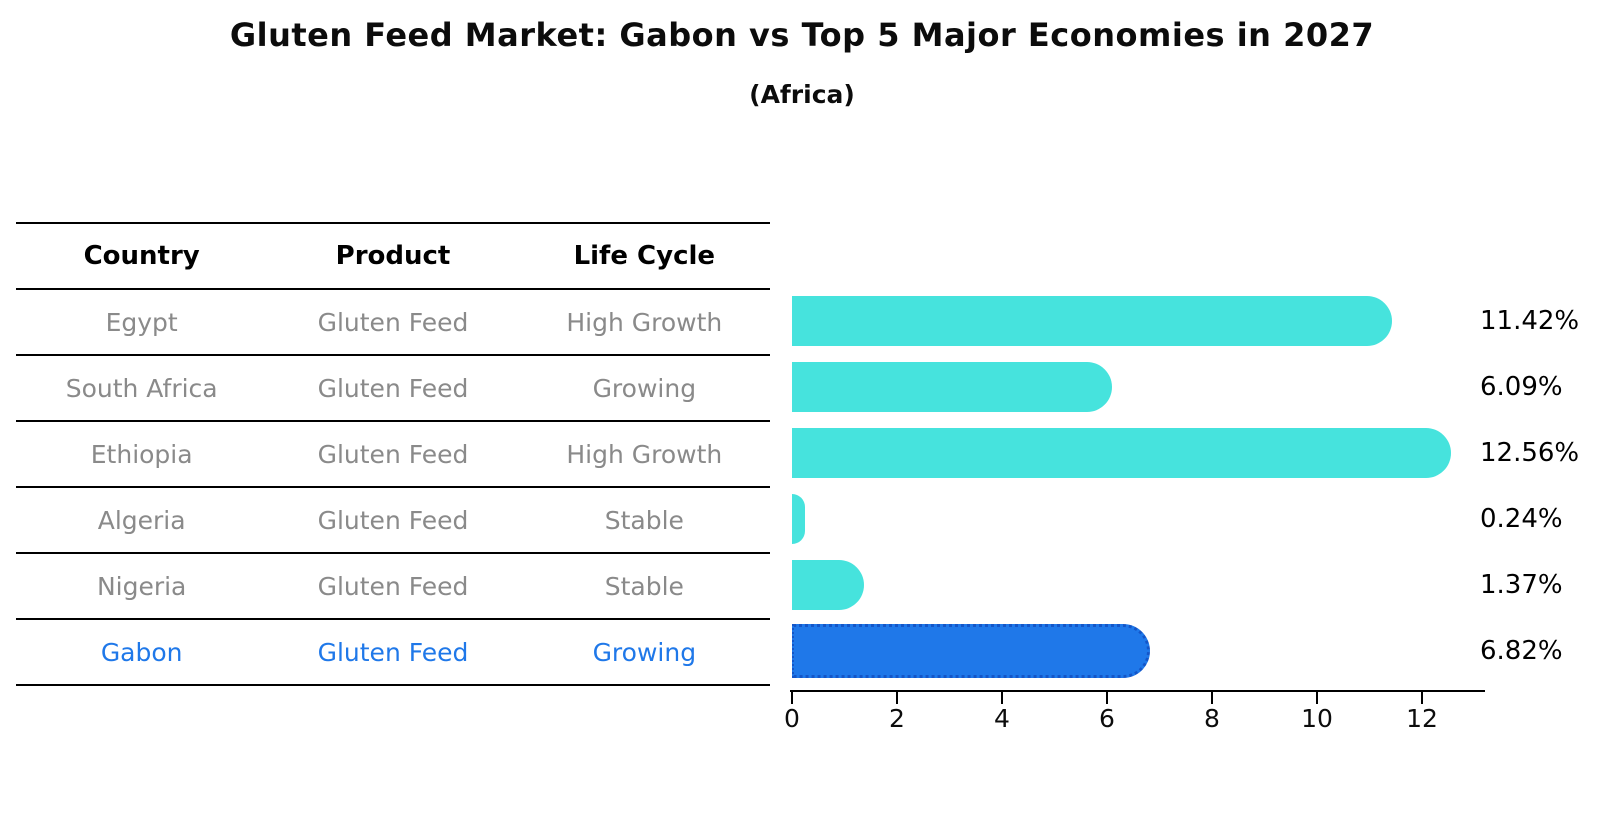 The image size is (1604, 823). What do you see at coordinates (644, 256) in the screenshot?
I see `header-cell-lifecycle: Life Cycle` at bounding box center [644, 256].